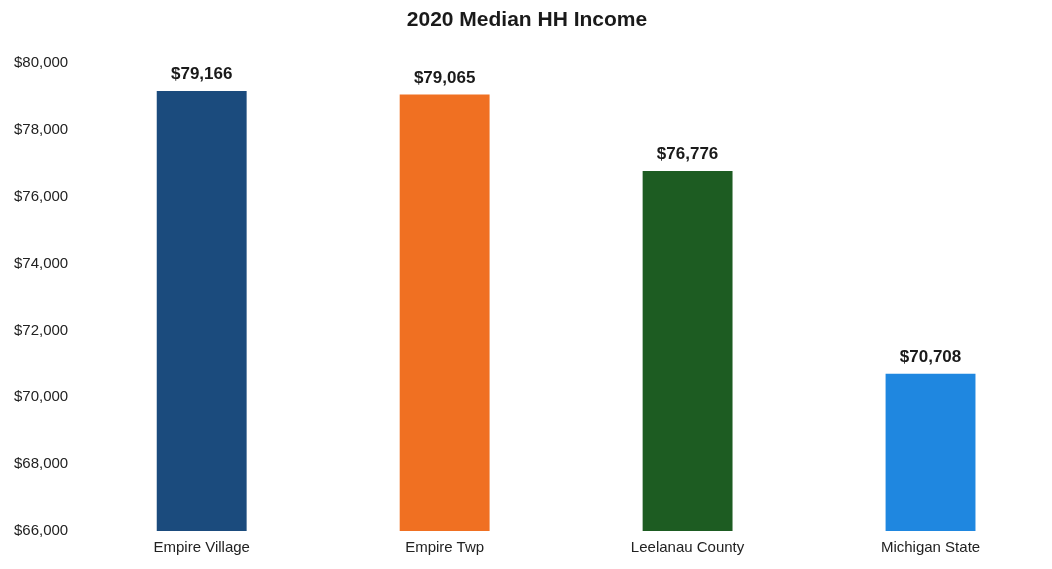 Image resolution: width=1052 pixels, height=569 pixels. Describe the element at coordinates (41, 62) in the screenshot. I see `y-tick-label: $80,000` at that location.